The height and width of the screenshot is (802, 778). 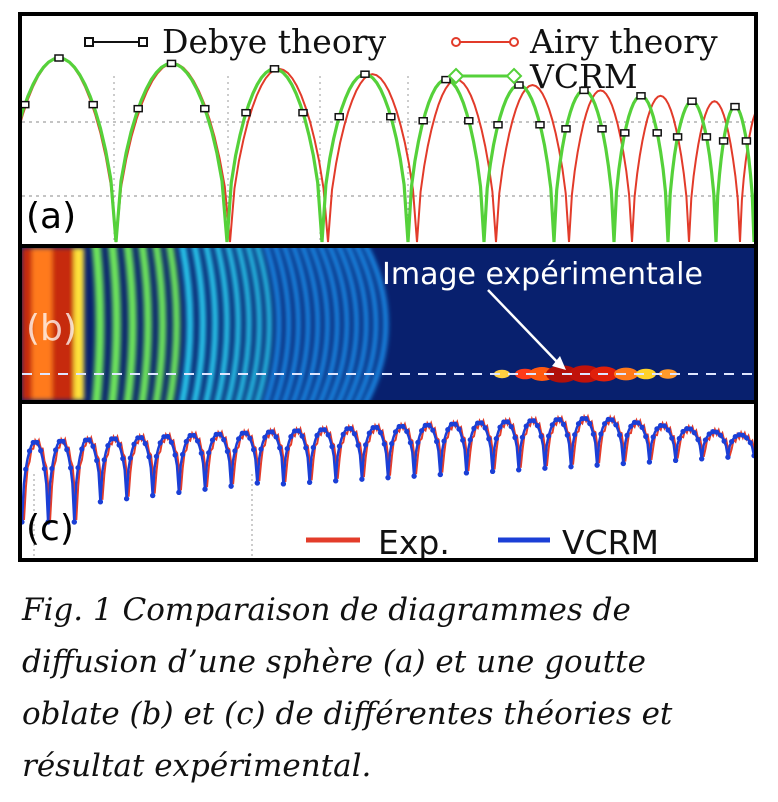 I want to click on panel-c-legend: Exp. VCRM, so click(x=482, y=540).